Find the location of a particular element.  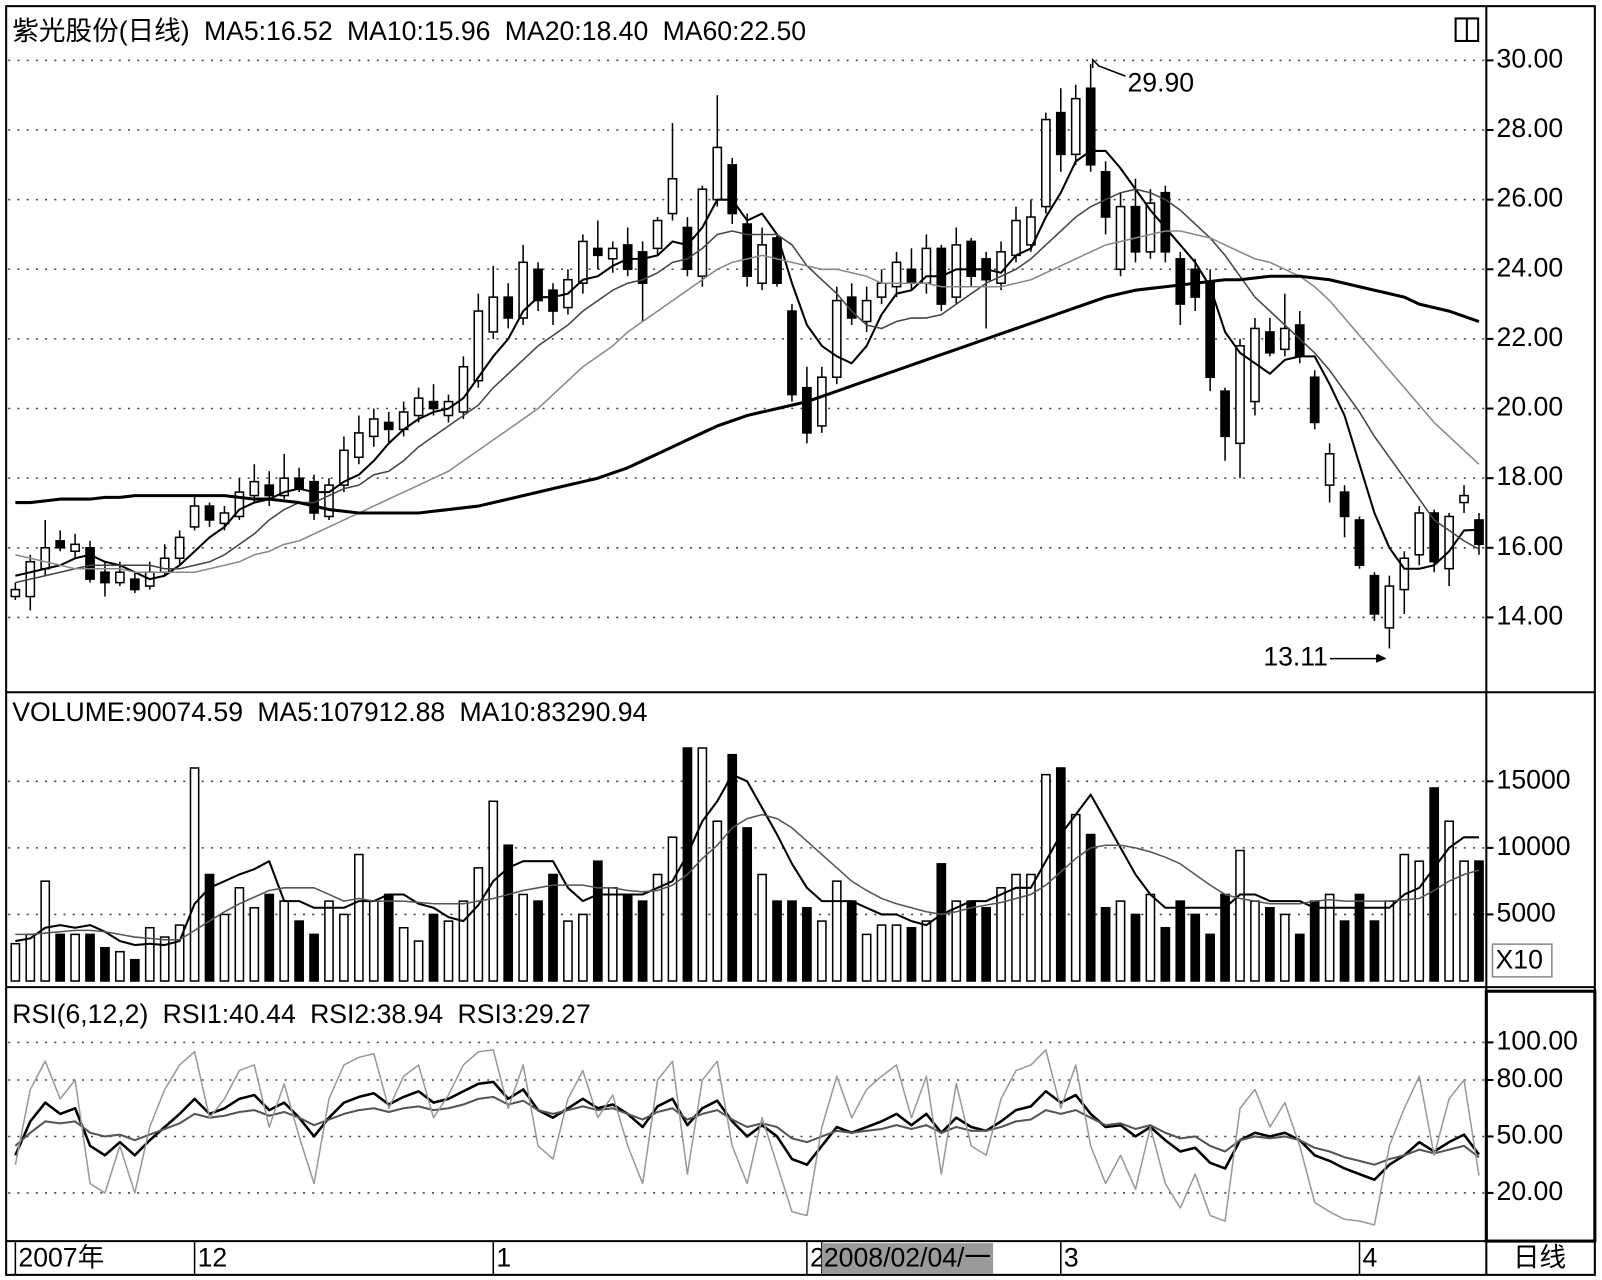

y-tick-label: 28.00 is located at coordinates (1530, 128).